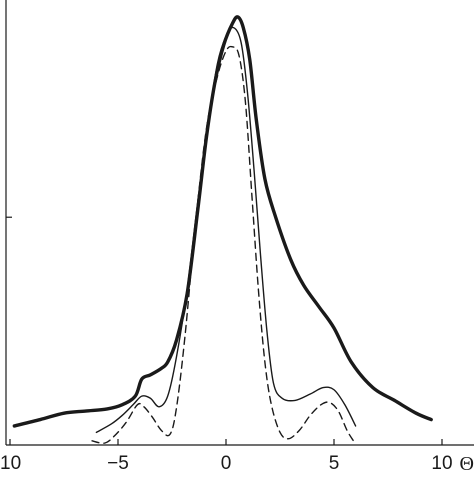 The height and width of the screenshot is (477, 474). I want to click on x-axis-label: Θ, so click(467, 464).